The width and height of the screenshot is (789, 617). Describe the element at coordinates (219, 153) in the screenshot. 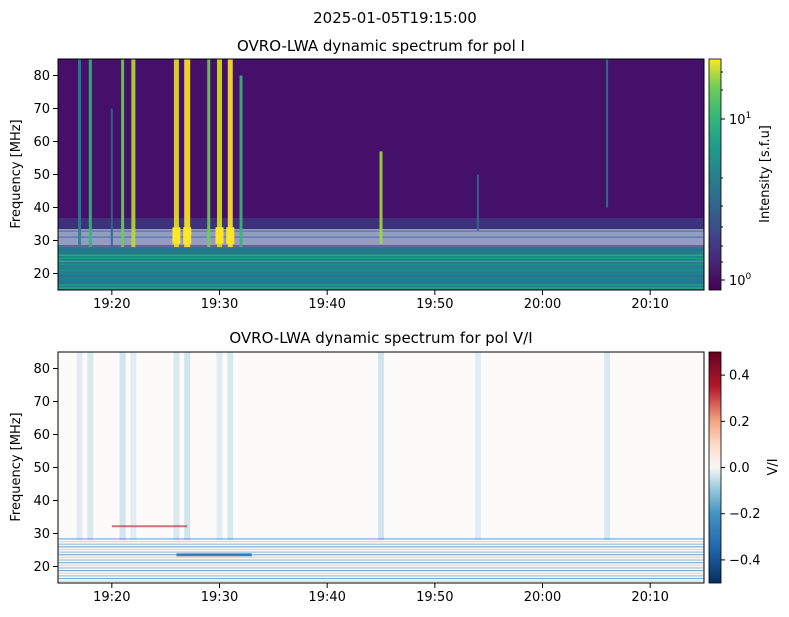

I see `burst-1930` at that location.